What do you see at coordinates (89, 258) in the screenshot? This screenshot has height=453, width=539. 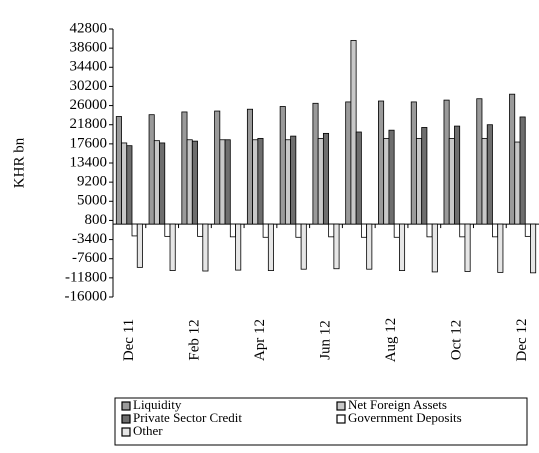 I see `y-tick-label: -7600` at bounding box center [89, 258].